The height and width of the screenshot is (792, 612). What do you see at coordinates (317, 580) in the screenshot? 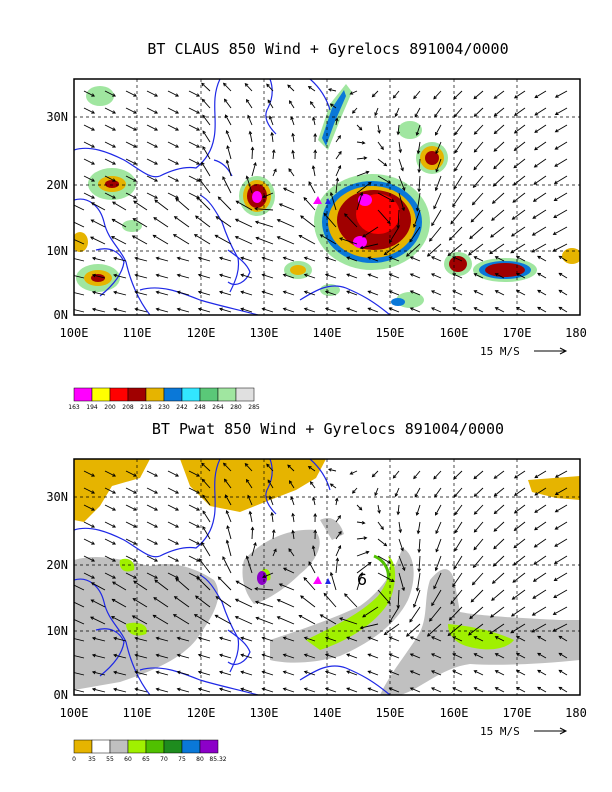
I see `panel2-gyre-marker` at bounding box center [317, 580].